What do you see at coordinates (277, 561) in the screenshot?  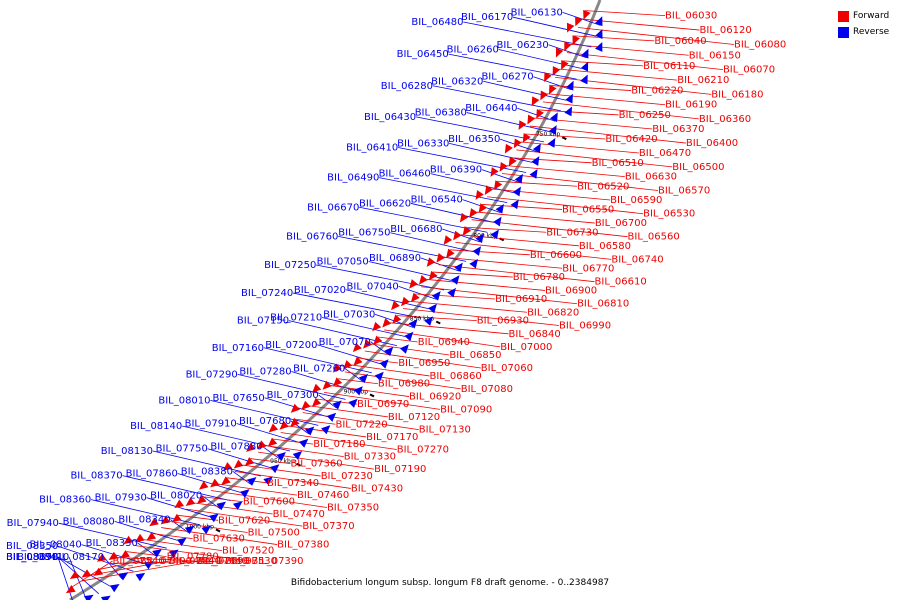 I see `forward-gene-label: BIL_07390` at bounding box center [277, 561].